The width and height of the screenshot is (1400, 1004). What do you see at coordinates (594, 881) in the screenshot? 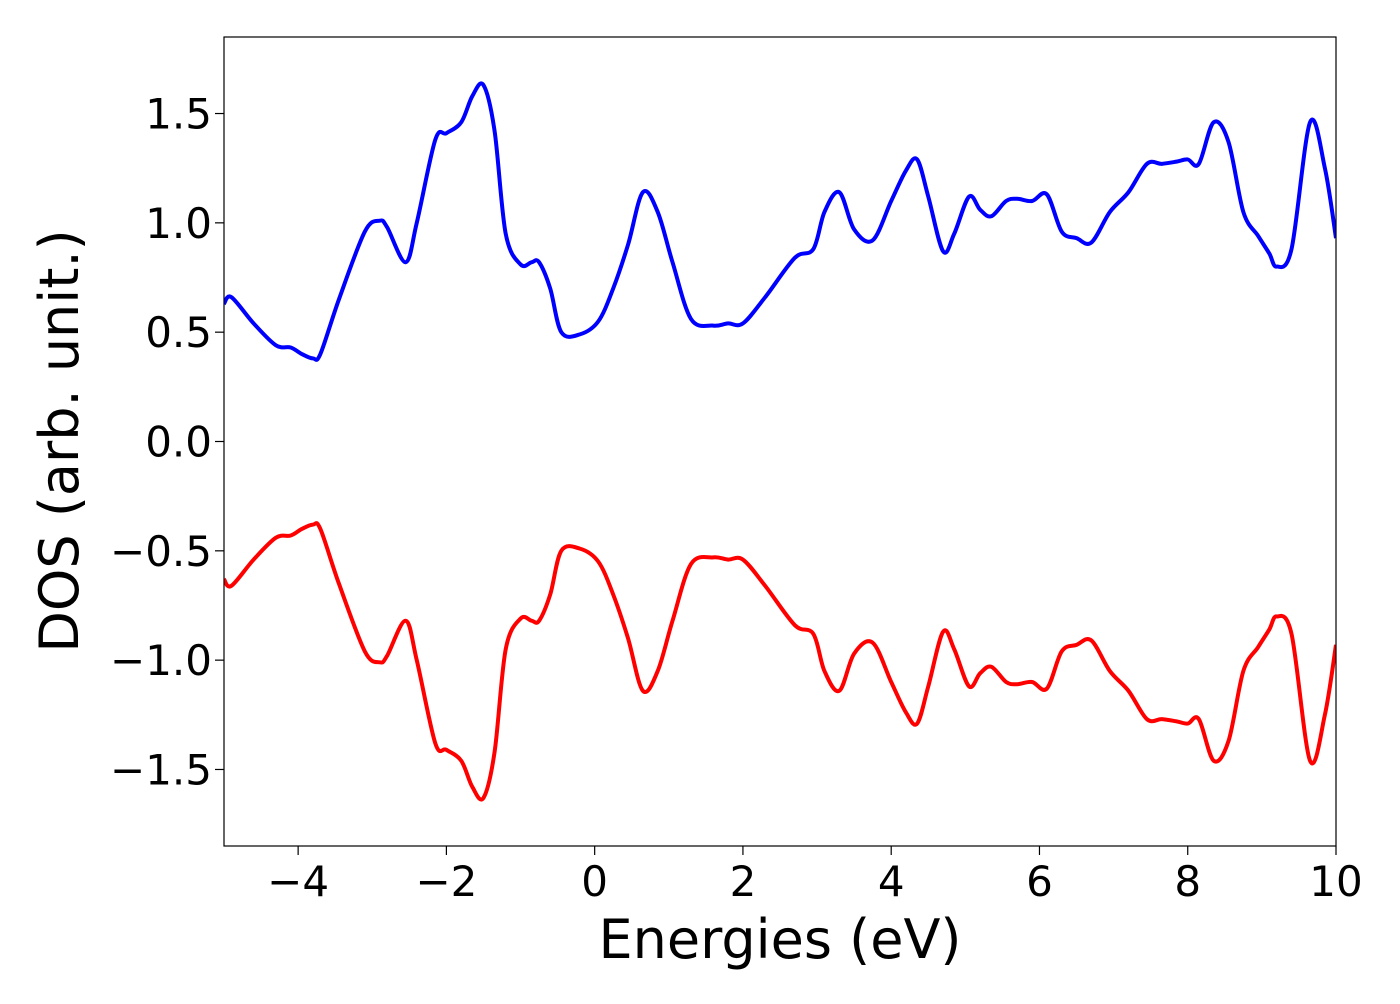
I see `x-tick-label: 0` at bounding box center [594, 881].